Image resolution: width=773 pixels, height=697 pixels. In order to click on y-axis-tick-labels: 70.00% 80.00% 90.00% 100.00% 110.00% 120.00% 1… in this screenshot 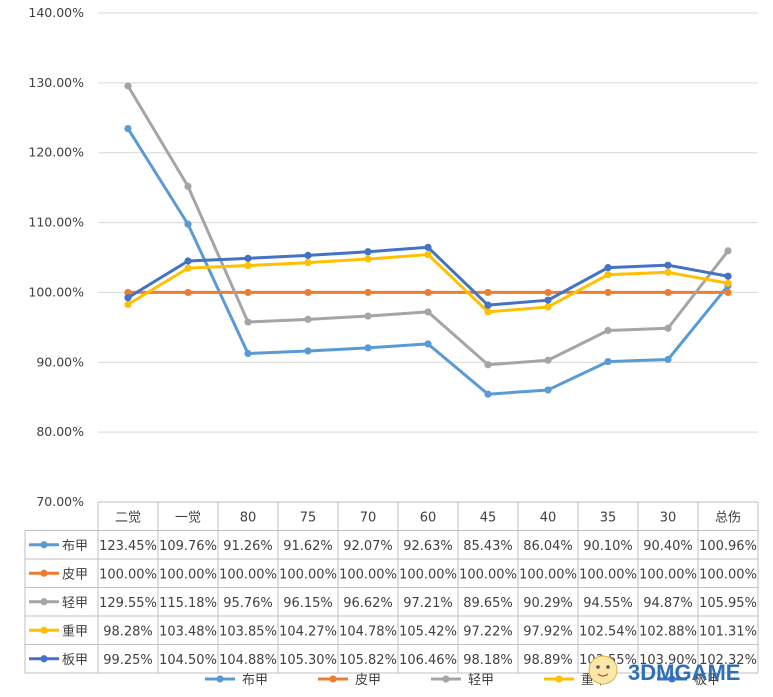, I will do `click(56, 257)`.